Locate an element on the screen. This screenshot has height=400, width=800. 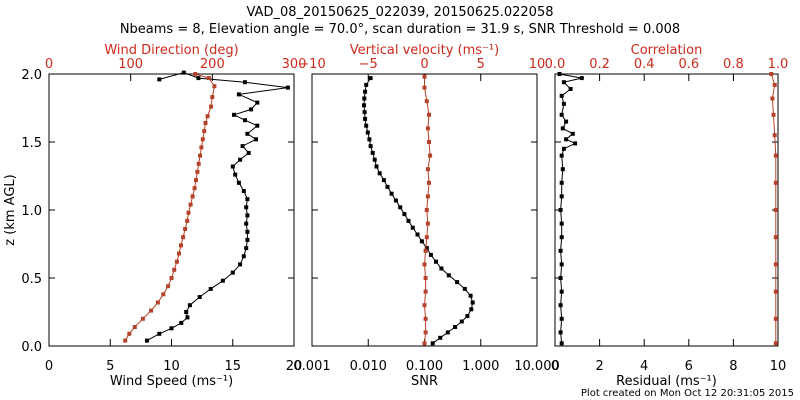
top-tick-label: 0 is located at coordinates (49, 64).